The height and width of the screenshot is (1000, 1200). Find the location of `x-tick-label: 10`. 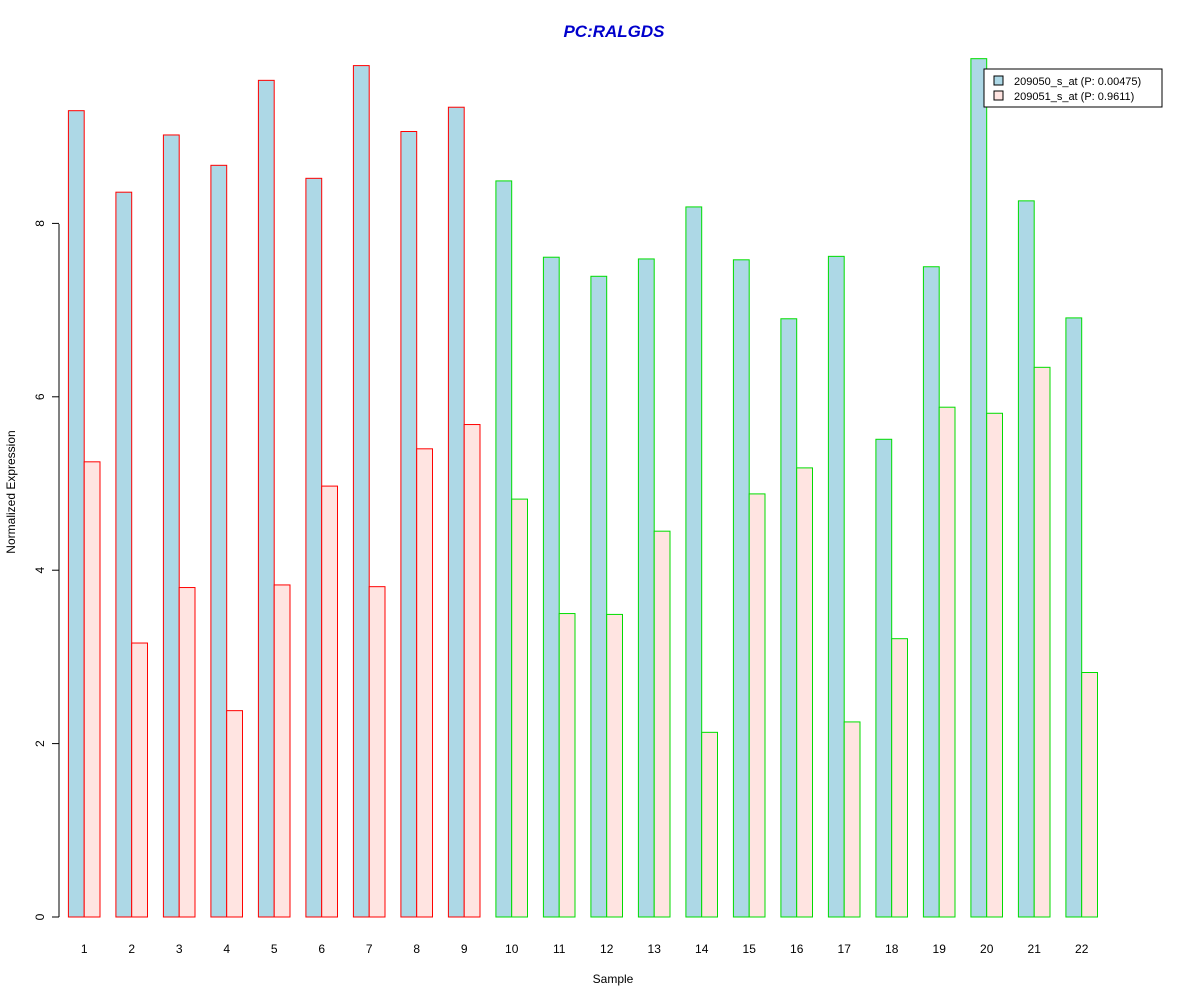

x-tick-label: 10 is located at coordinates (512, 949).